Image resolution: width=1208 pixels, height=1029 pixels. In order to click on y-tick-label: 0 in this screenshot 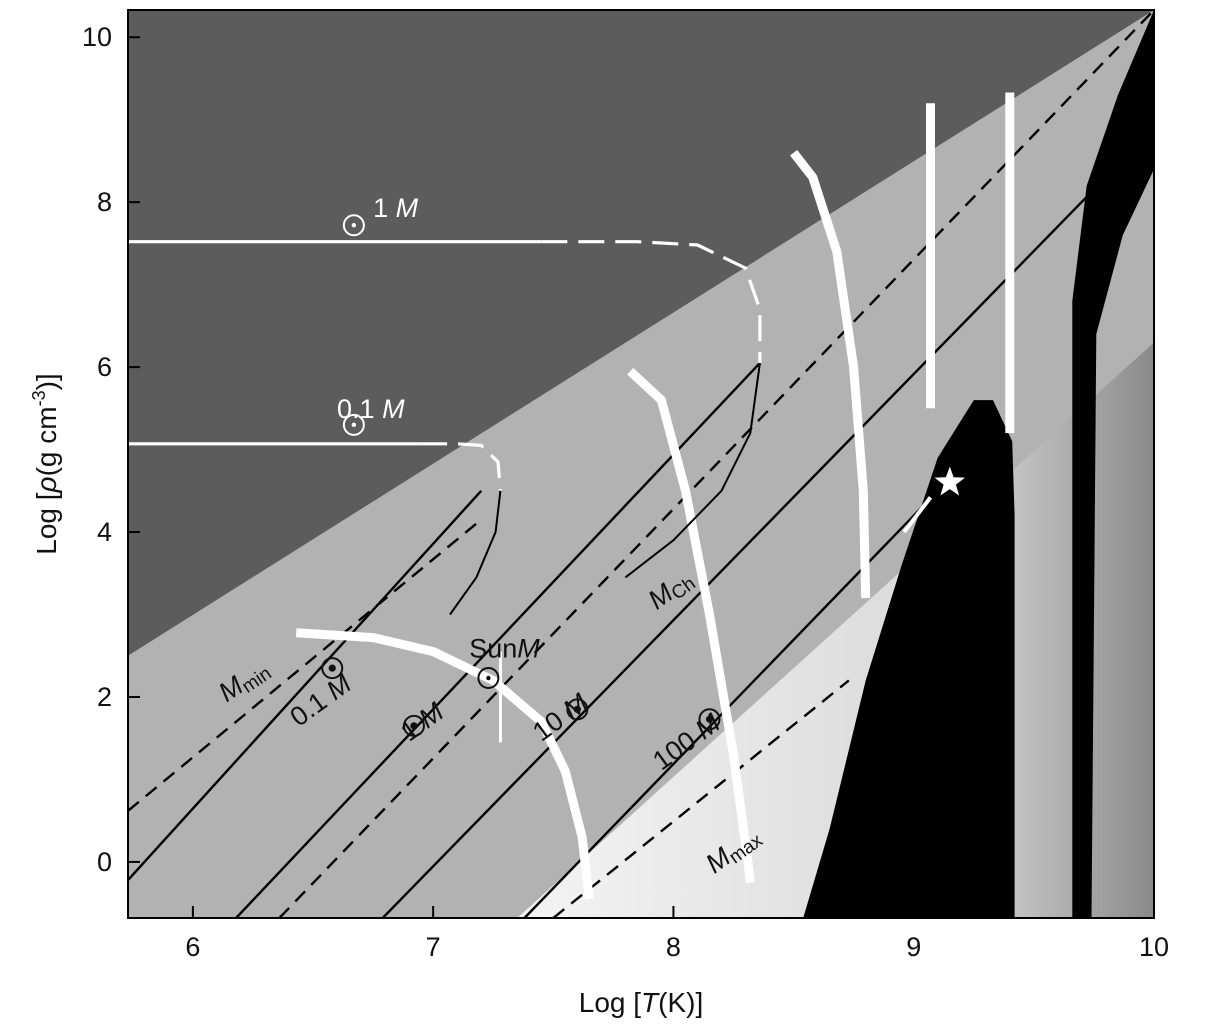, I will do `click(104, 862)`.